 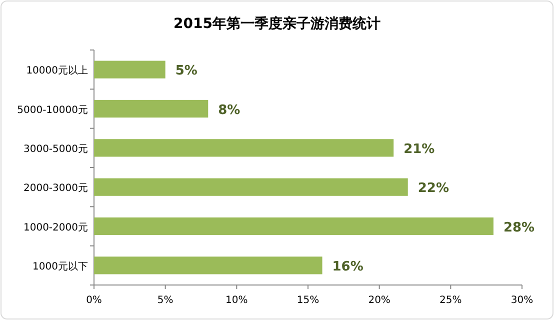 I want to click on y-tick-label: 2000-3000元, so click(x=55, y=188).